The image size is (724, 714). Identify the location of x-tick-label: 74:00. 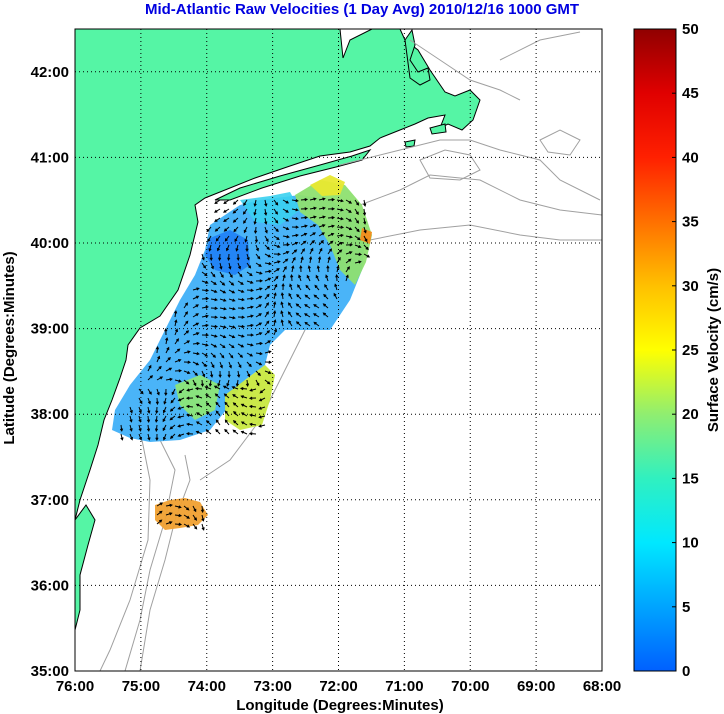
(207, 686).